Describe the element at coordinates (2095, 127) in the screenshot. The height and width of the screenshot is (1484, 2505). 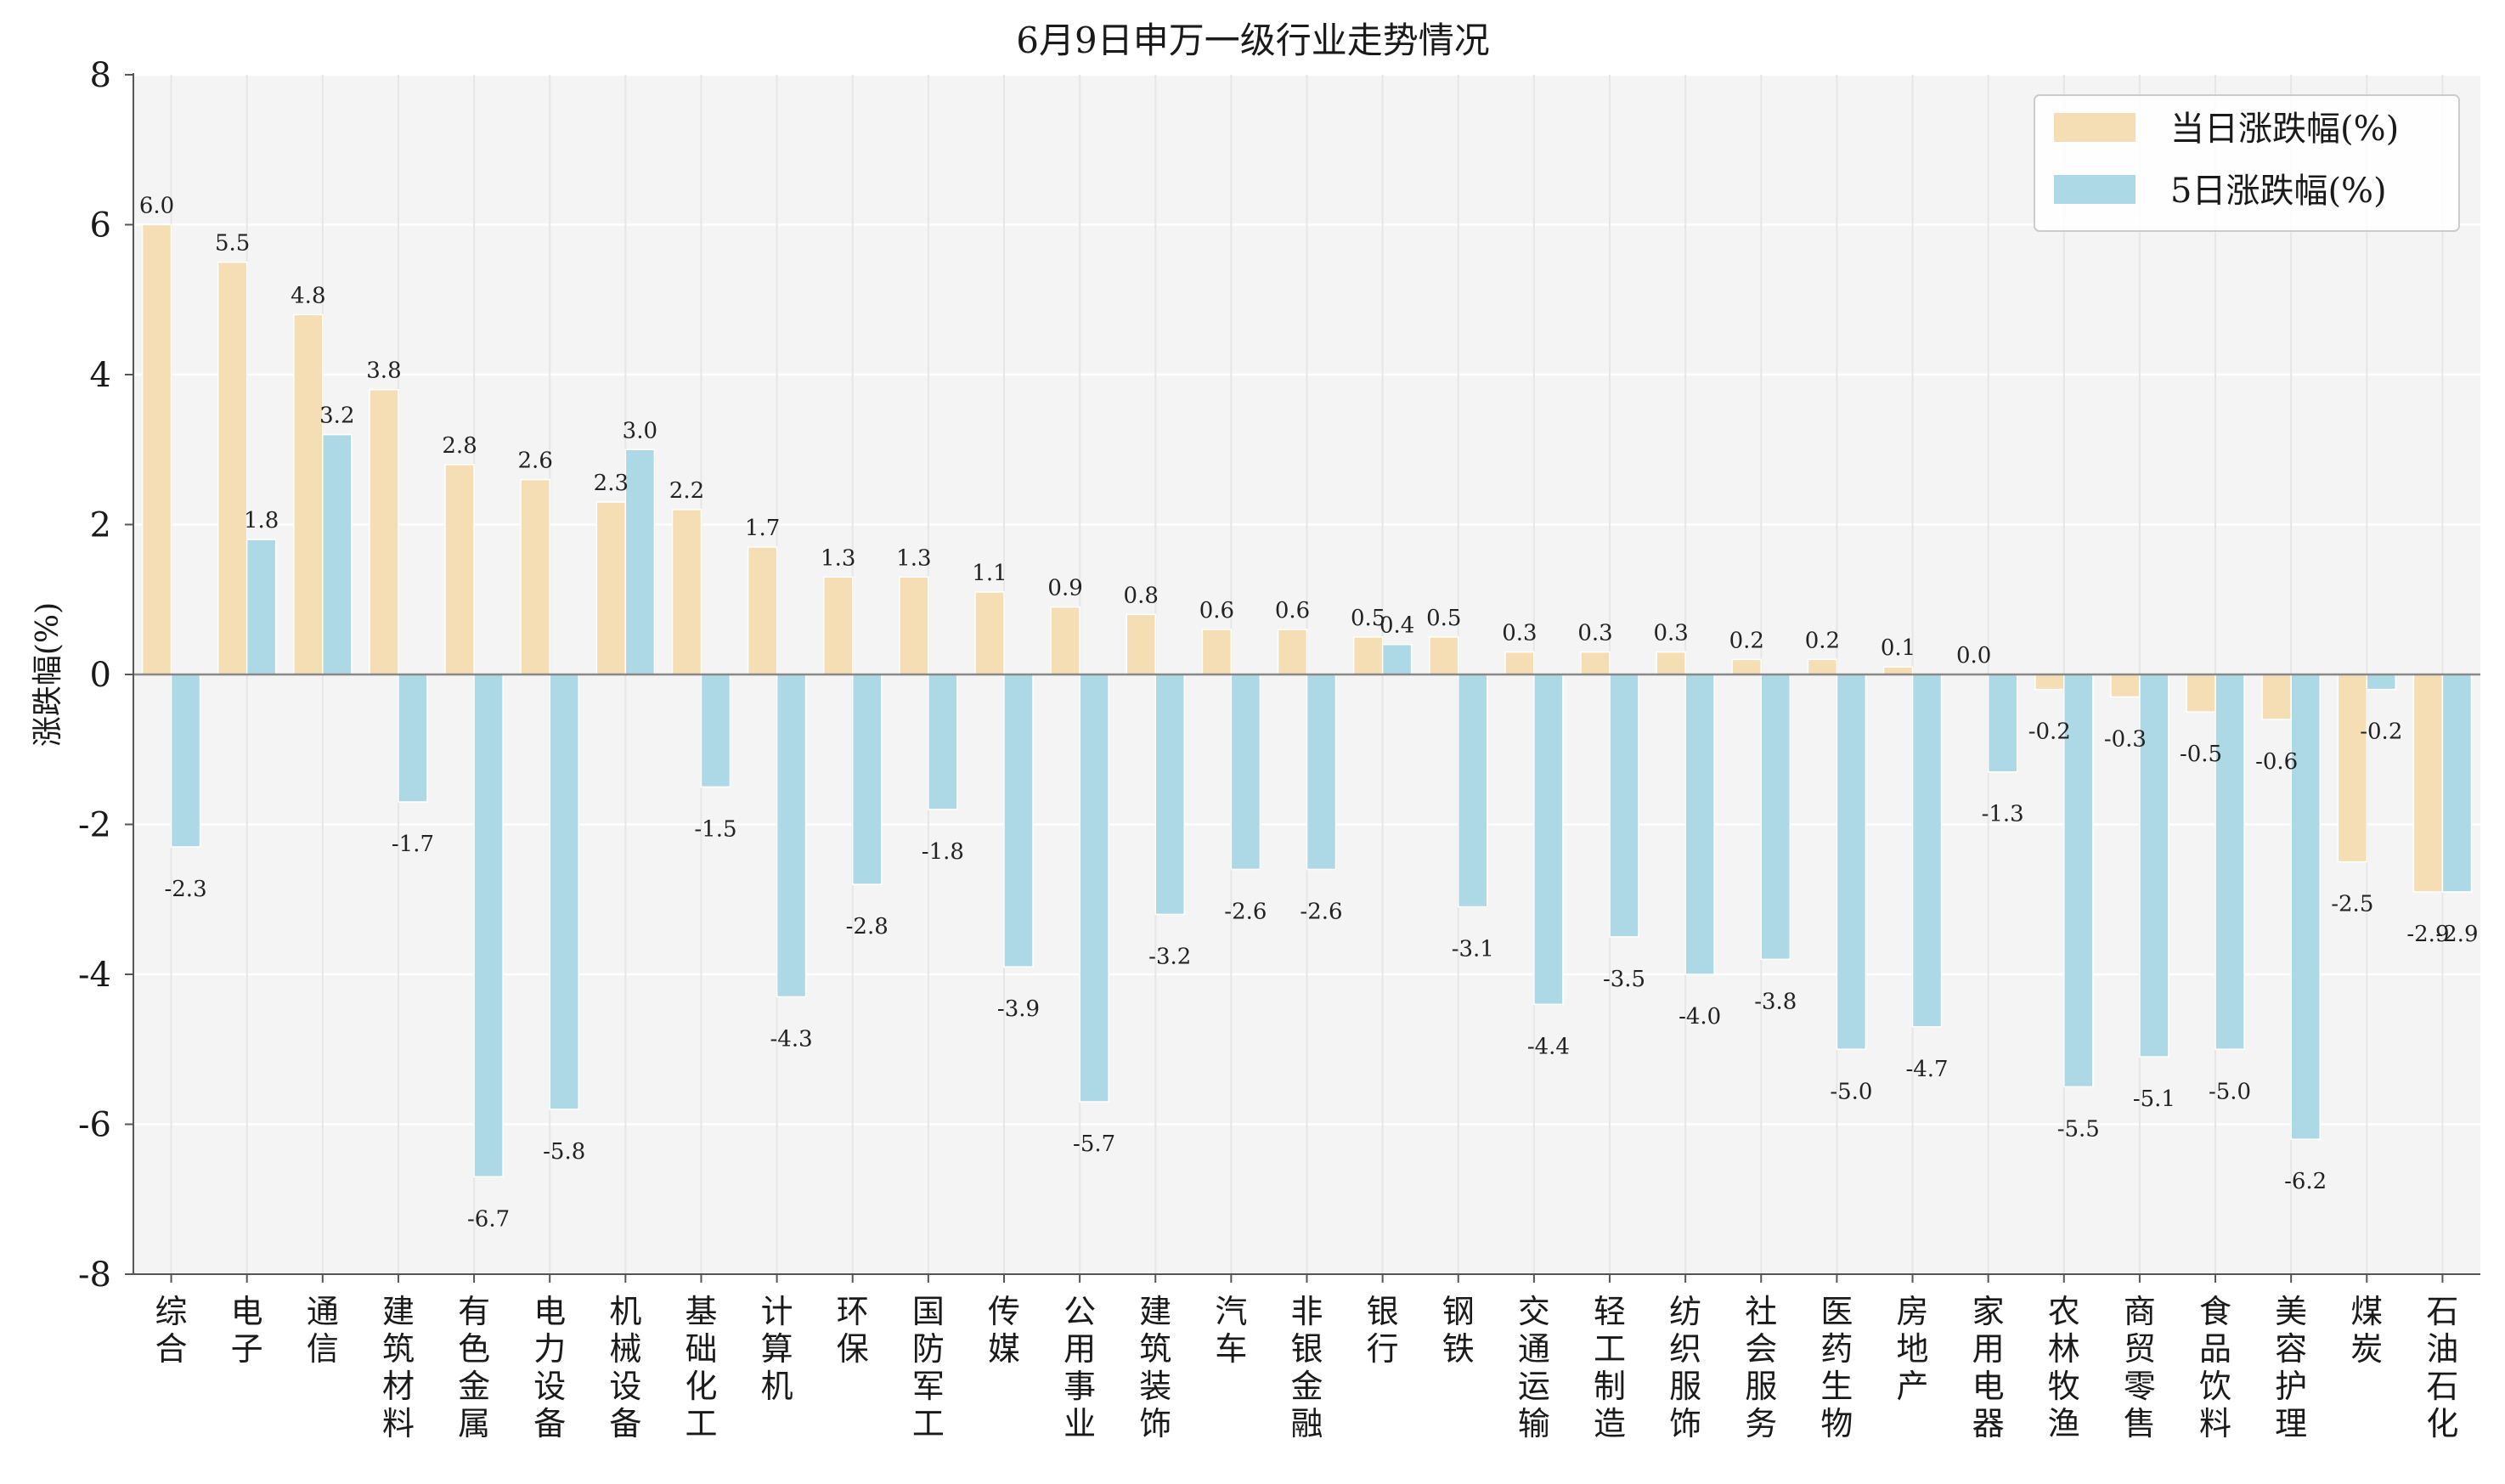
I see `legend-swatch-daily` at that location.